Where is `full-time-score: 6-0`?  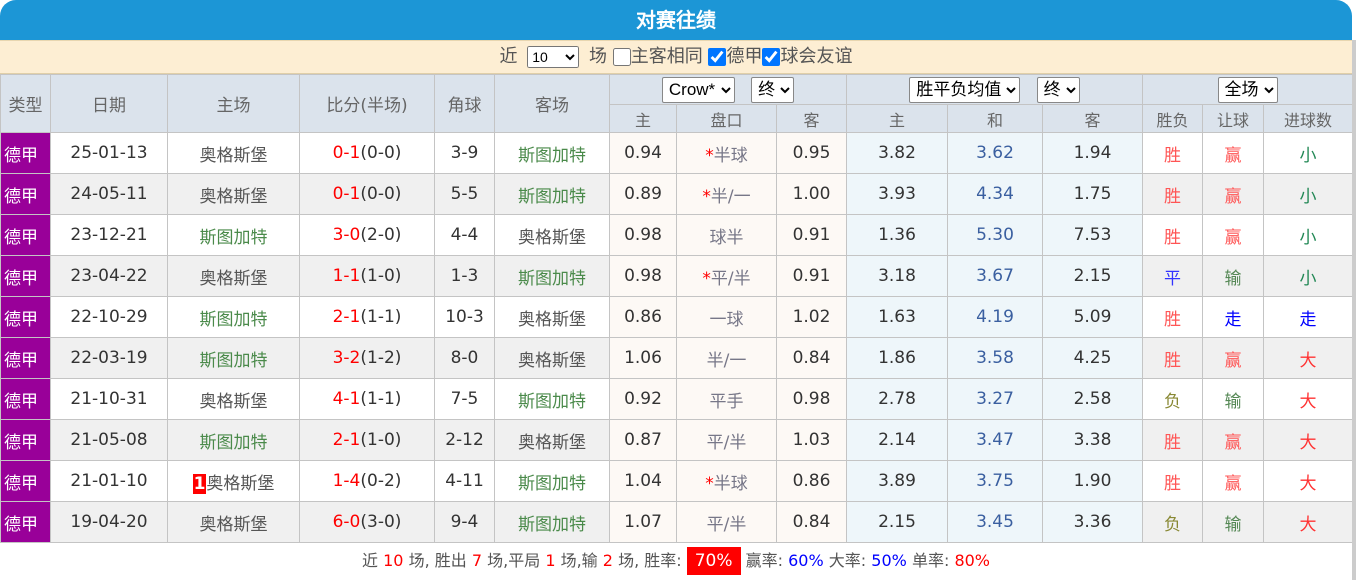 full-time-score: 6-0 is located at coordinates (346, 522).